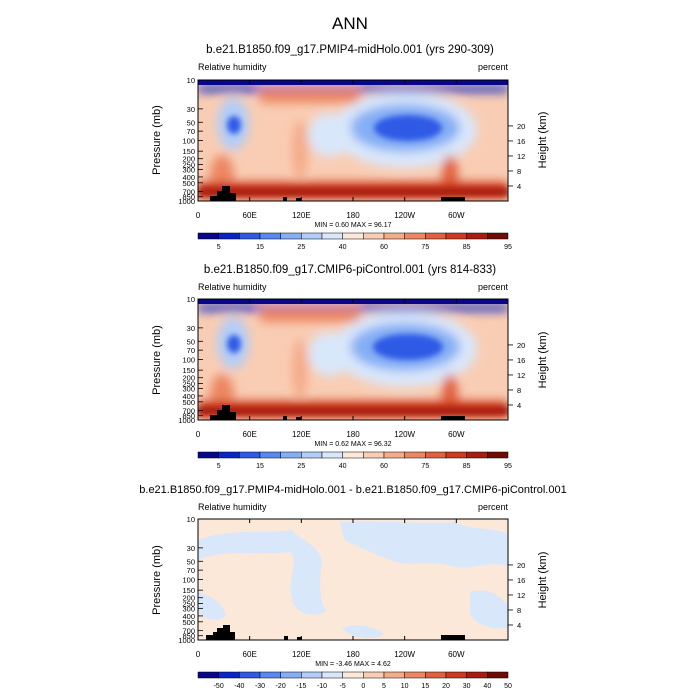 This screenshot has height=700, width=700. I want to click on panel-0-y-tick-label-2: 50, so click(191, 122).